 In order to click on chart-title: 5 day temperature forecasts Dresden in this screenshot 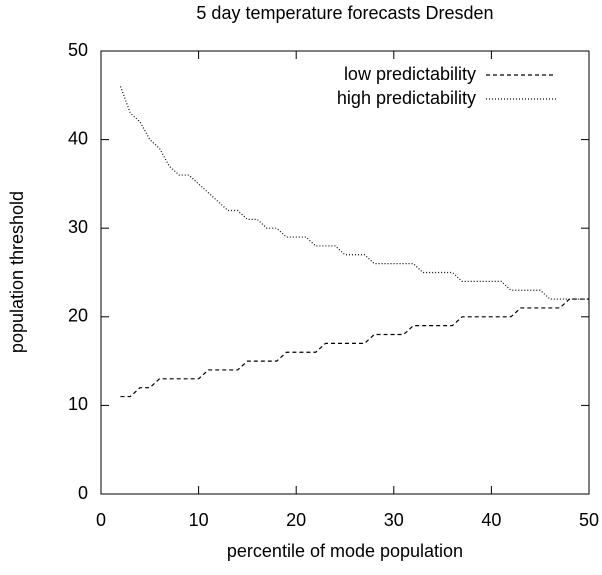, I will do `click(344, 13)`.